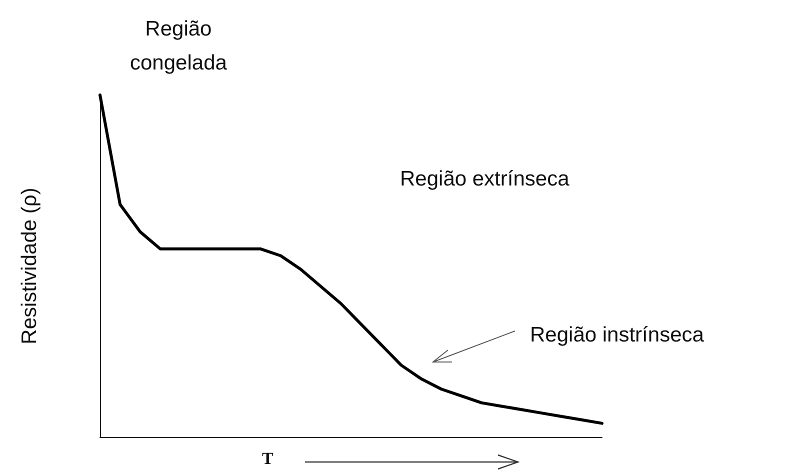  Describe the element at coordinates (29, 266) in the screenshot. I see `y-axis-title: Resistividade (ρ)` at that location.